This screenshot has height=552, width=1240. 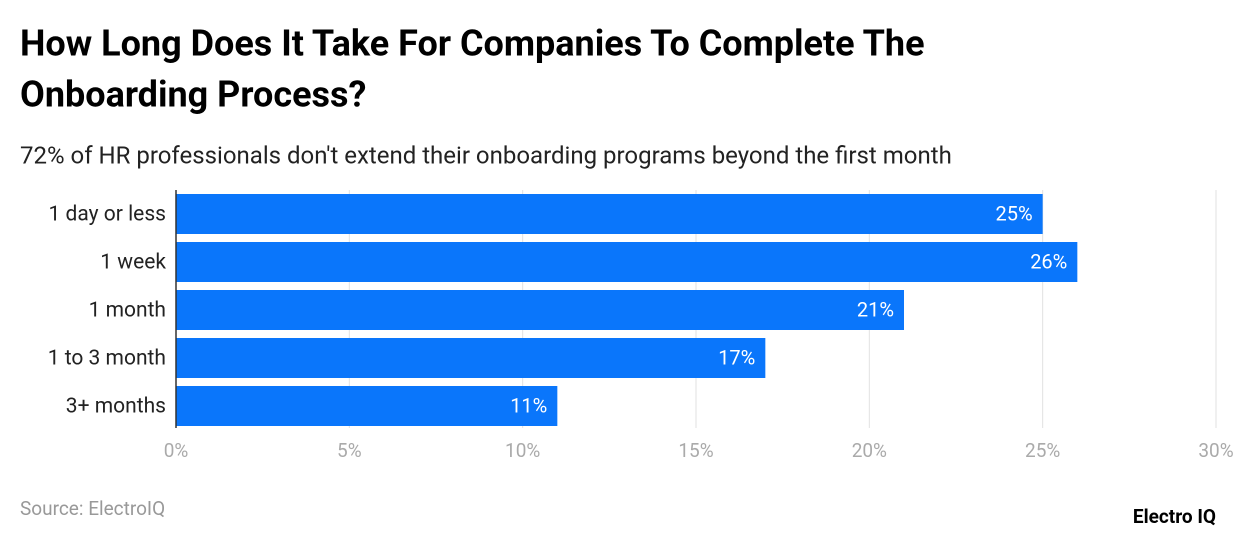 I want to click on y-tick-label: 1 day or less, so click(x=108, y=215).